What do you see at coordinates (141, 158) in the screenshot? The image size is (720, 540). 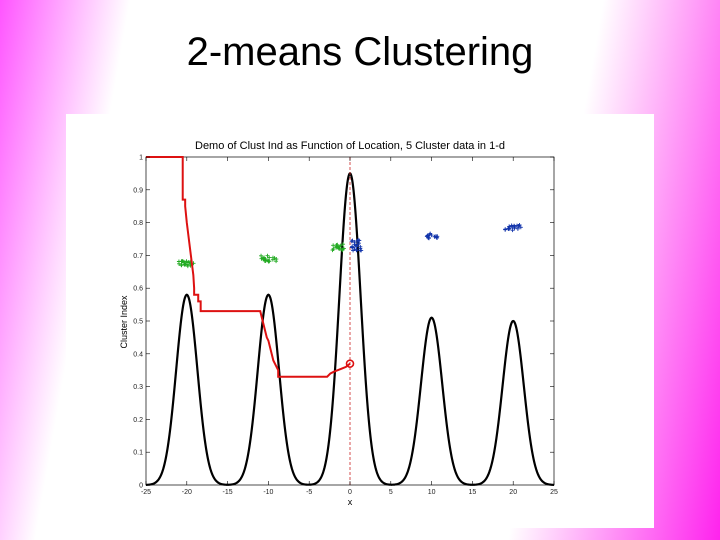 I see `y-tick-label: 1` at bounding box center [141, 158].